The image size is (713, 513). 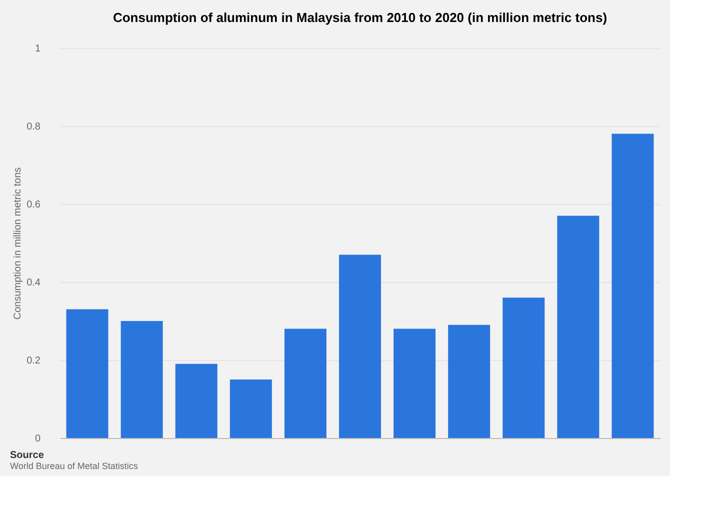 What do you see at coordinates (33, 361) in the screenshot?
I see `y-tick-label: 0.2` at bounding box center [33, 361].